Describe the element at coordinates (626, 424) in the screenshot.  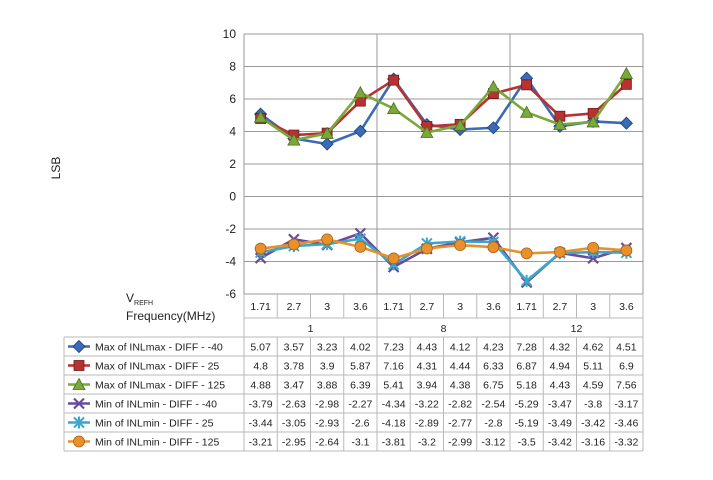
I see `data-value: -3.46` at that location.